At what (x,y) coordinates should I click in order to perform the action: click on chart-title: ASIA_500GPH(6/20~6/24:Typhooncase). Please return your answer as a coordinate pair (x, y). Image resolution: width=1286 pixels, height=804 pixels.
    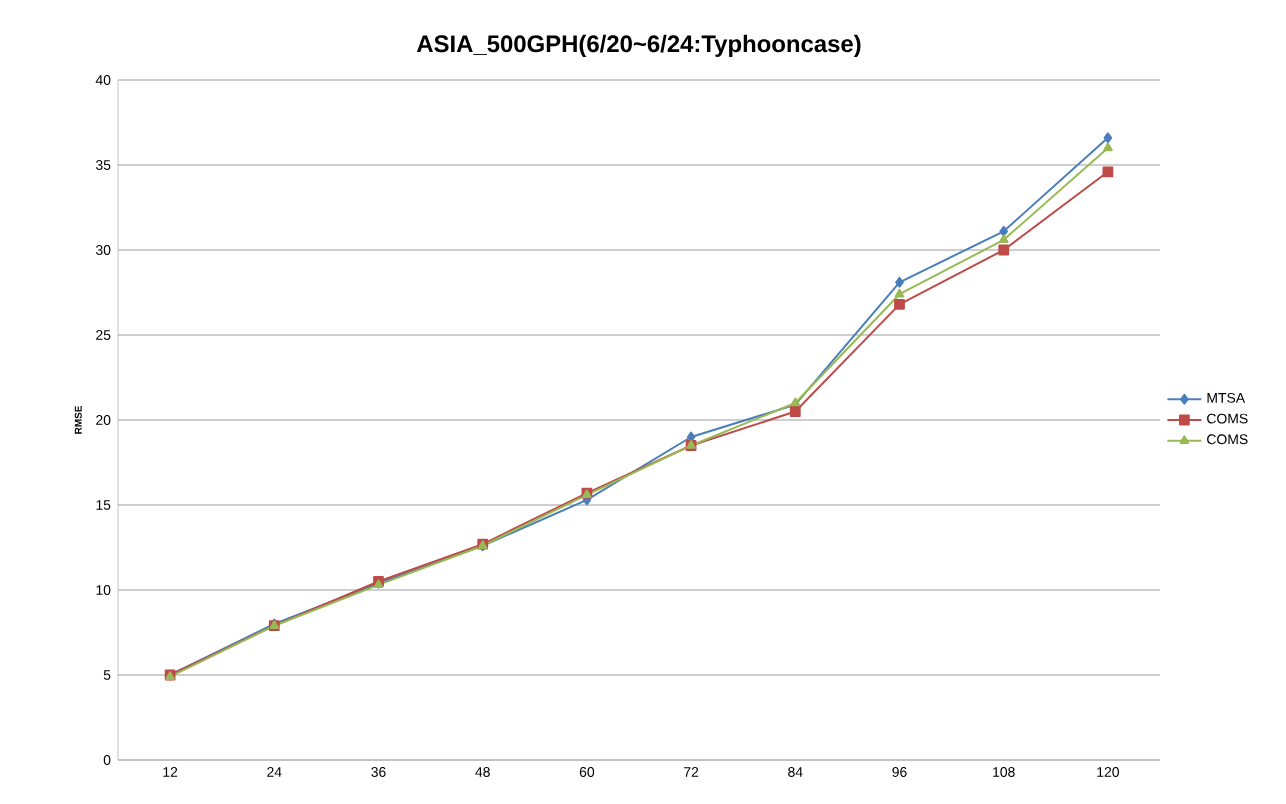
    Looking at the image, I should click on (638, 46).